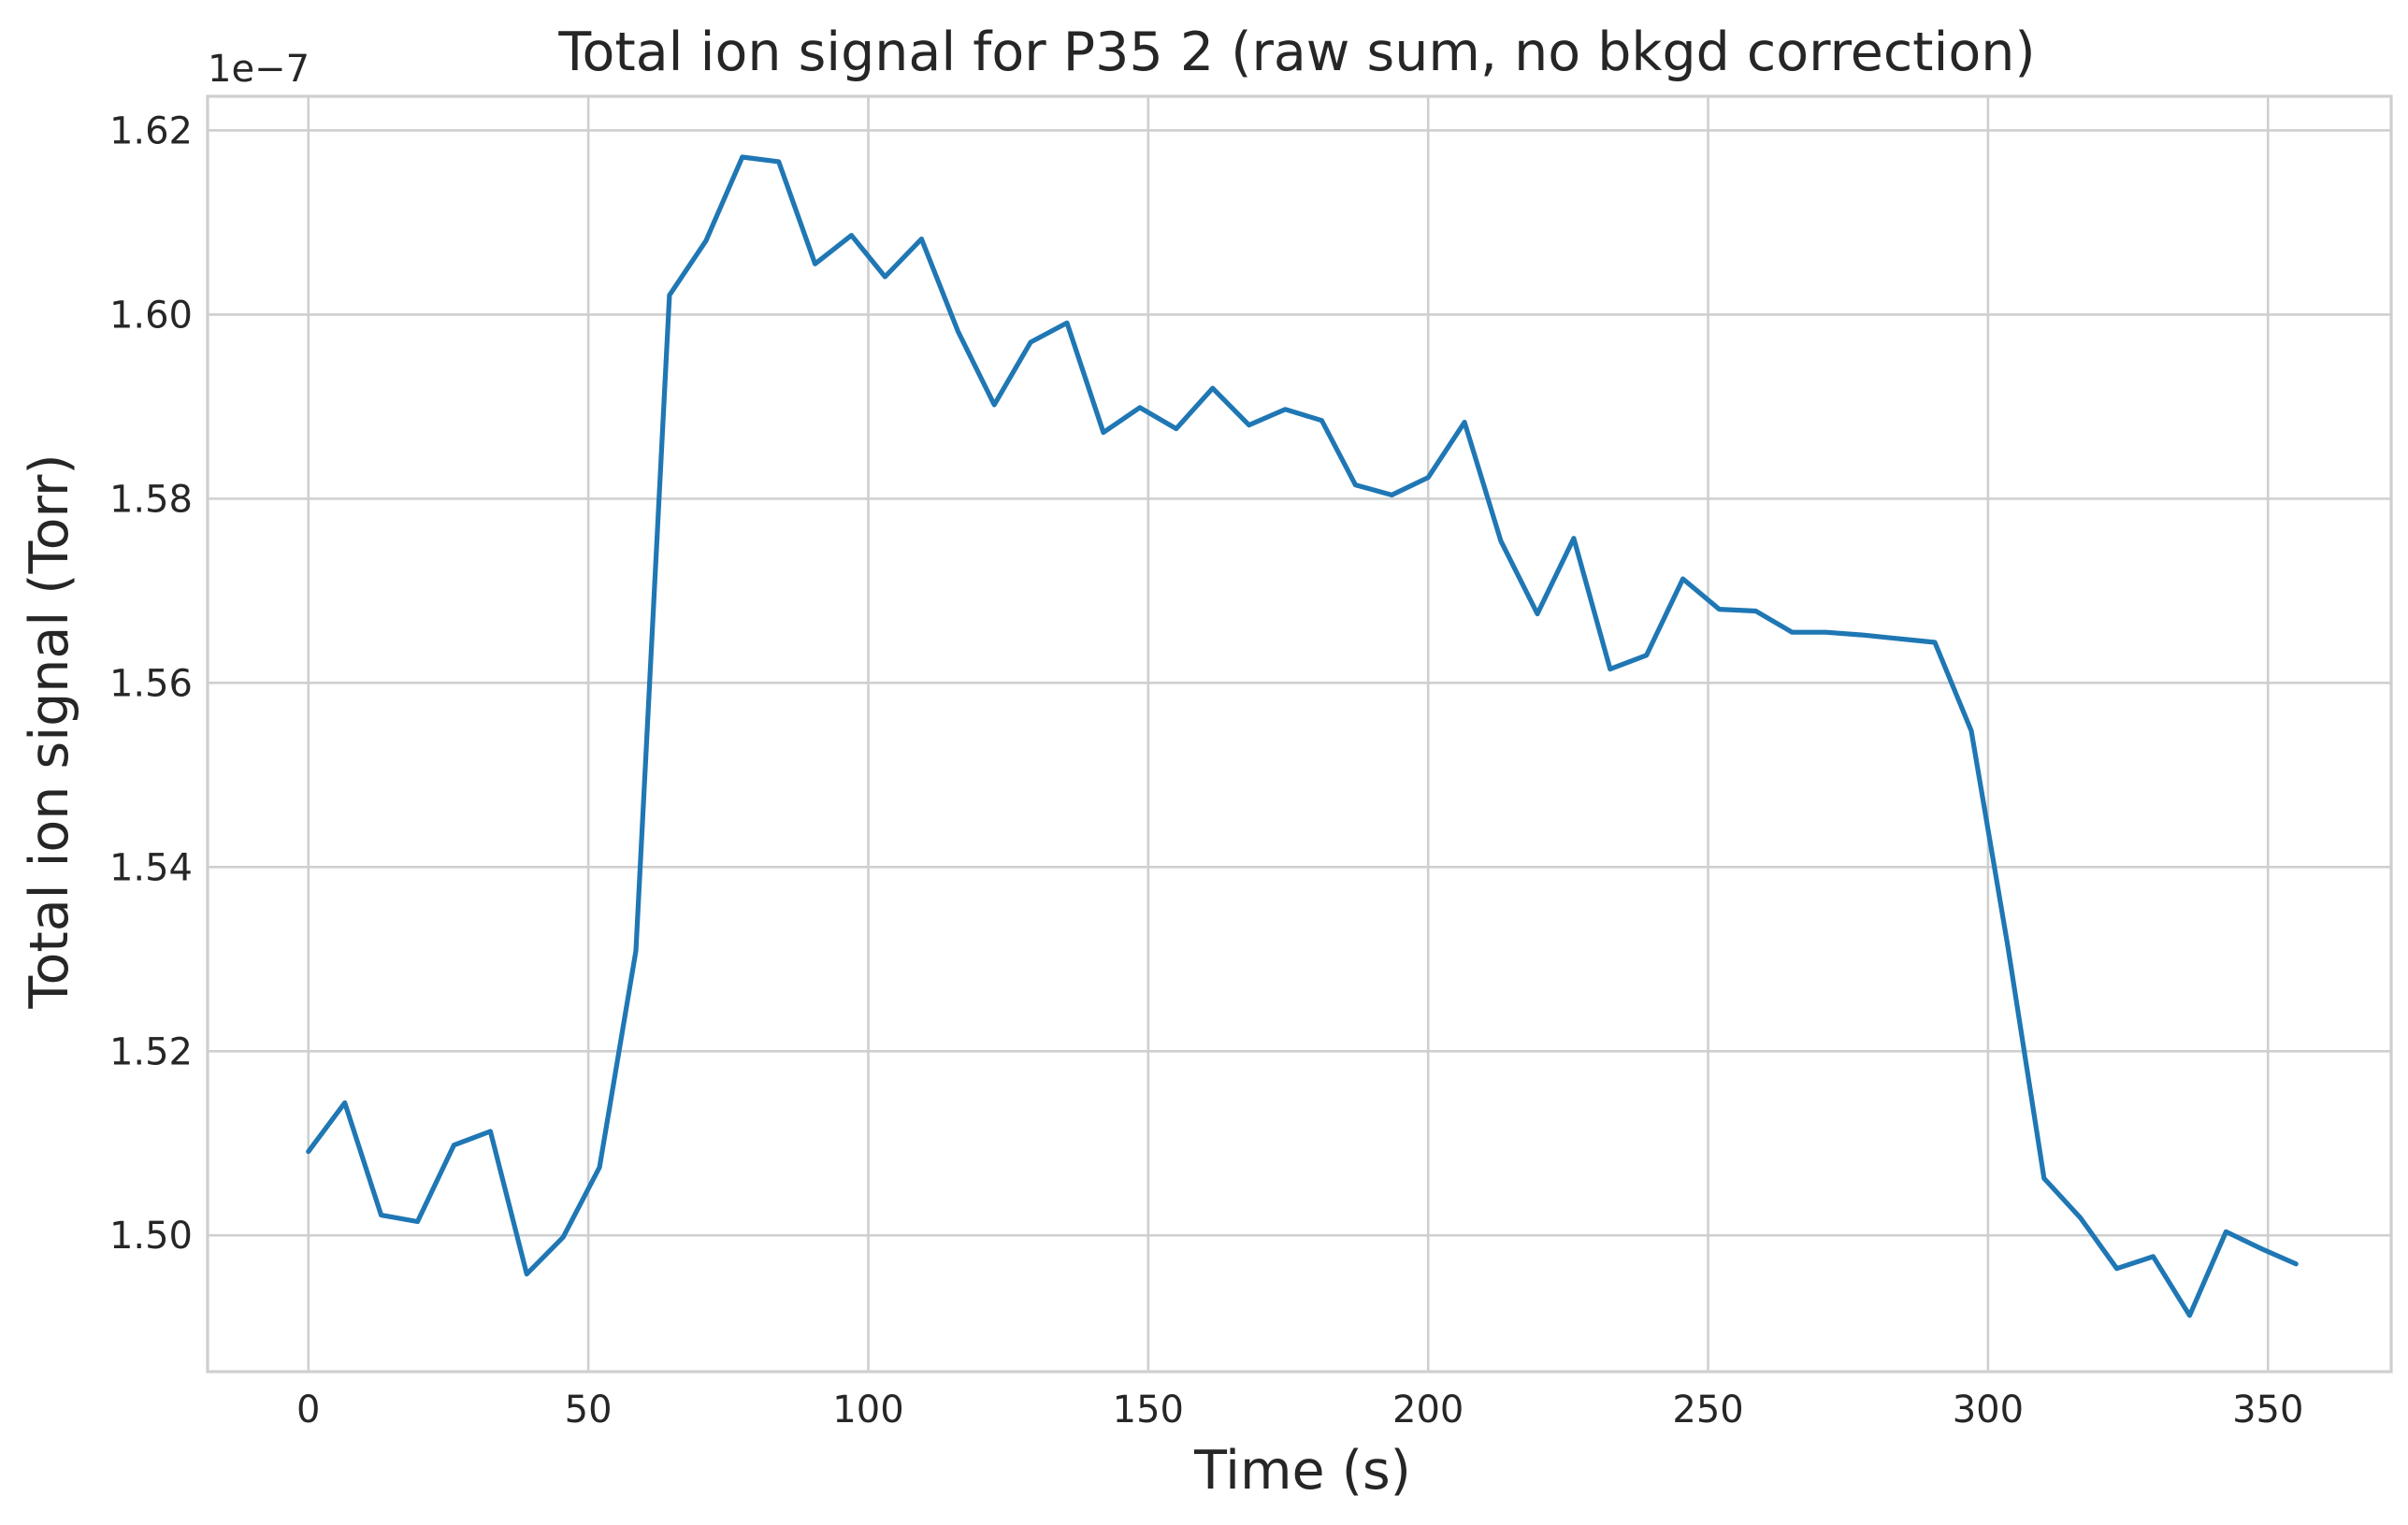 The image size is (2408, 1525). What do you see at coordinates (1428, 1409) in the screenshot?
I see `x-tick-label: 200` at bounding box center [1428, 1409].